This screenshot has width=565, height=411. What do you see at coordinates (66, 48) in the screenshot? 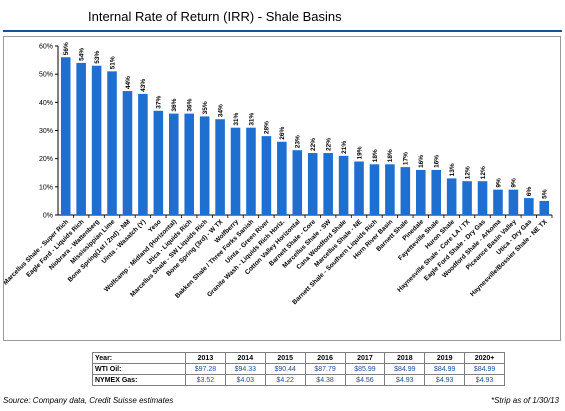
I see `bar-value-label: 56%` at bounding box center [66, 48].